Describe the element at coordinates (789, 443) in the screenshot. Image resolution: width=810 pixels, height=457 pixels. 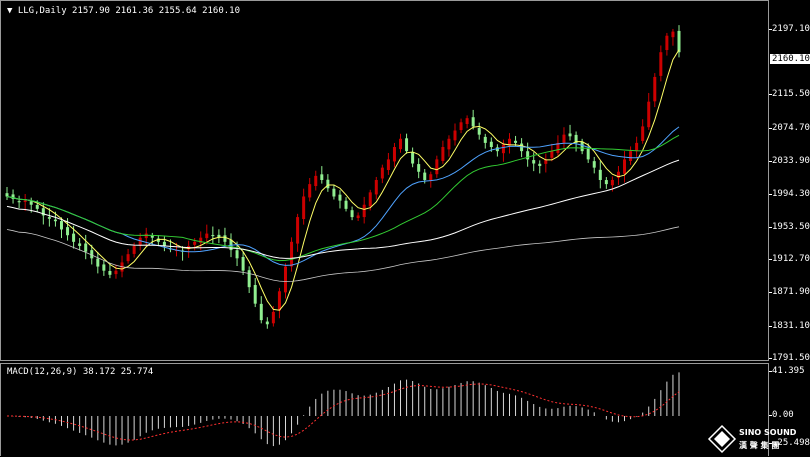
I see `macd-tick: -25.498` at that location.